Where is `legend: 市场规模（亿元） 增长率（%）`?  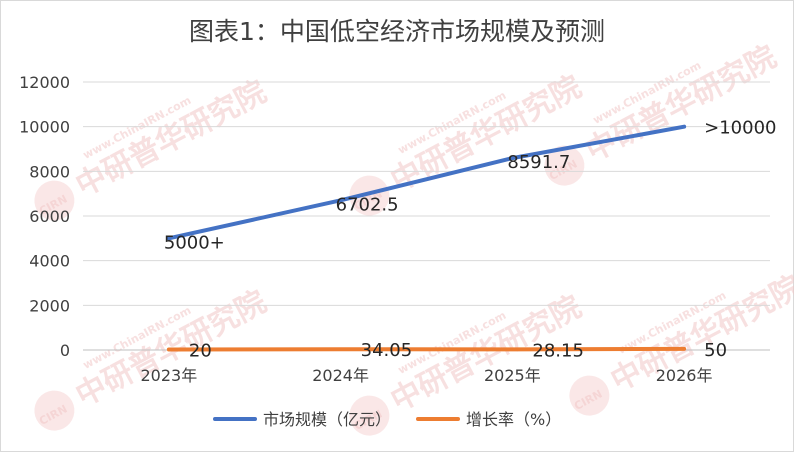
legend: 市场规模（亿元） 增长率（%） is located at coordinates (387, 419).